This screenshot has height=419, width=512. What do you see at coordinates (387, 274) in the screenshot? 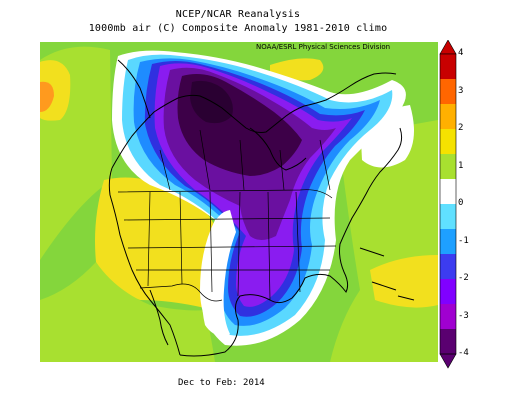
I see `caribbean-islands` at bounding box center [387, 274].